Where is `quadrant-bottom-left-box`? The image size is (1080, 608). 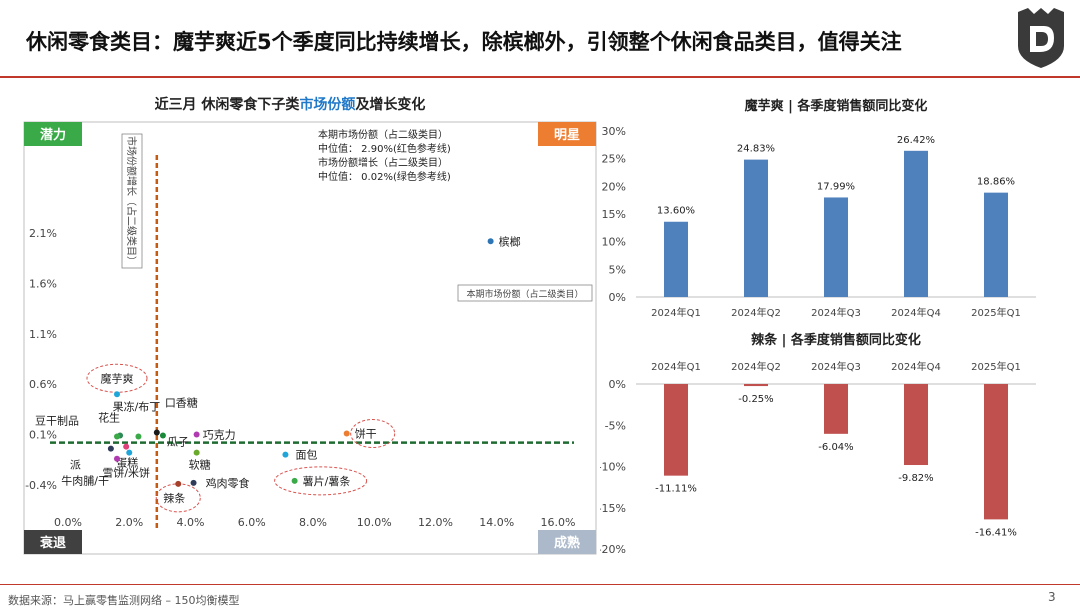
quadrant-bottom-left-box is located at coordinates (53, 542).